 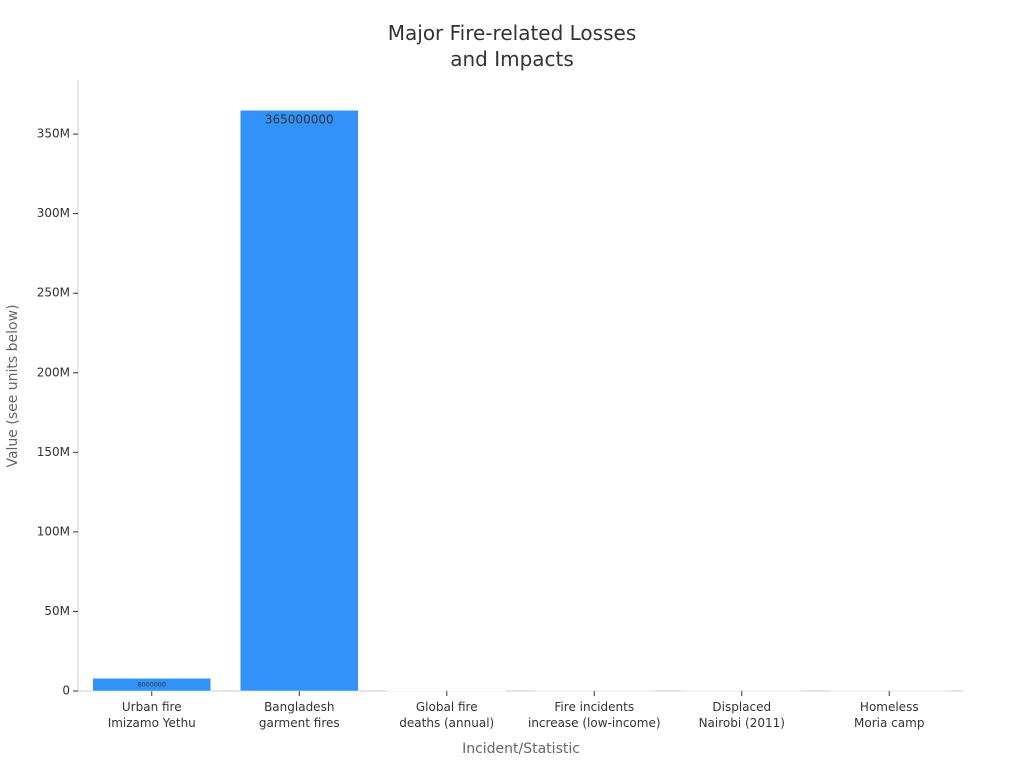 What do you see at coordinates (53, 134) in the screenshot?
I see `y-tick-label: 350M` at bounding box center [53, 134].